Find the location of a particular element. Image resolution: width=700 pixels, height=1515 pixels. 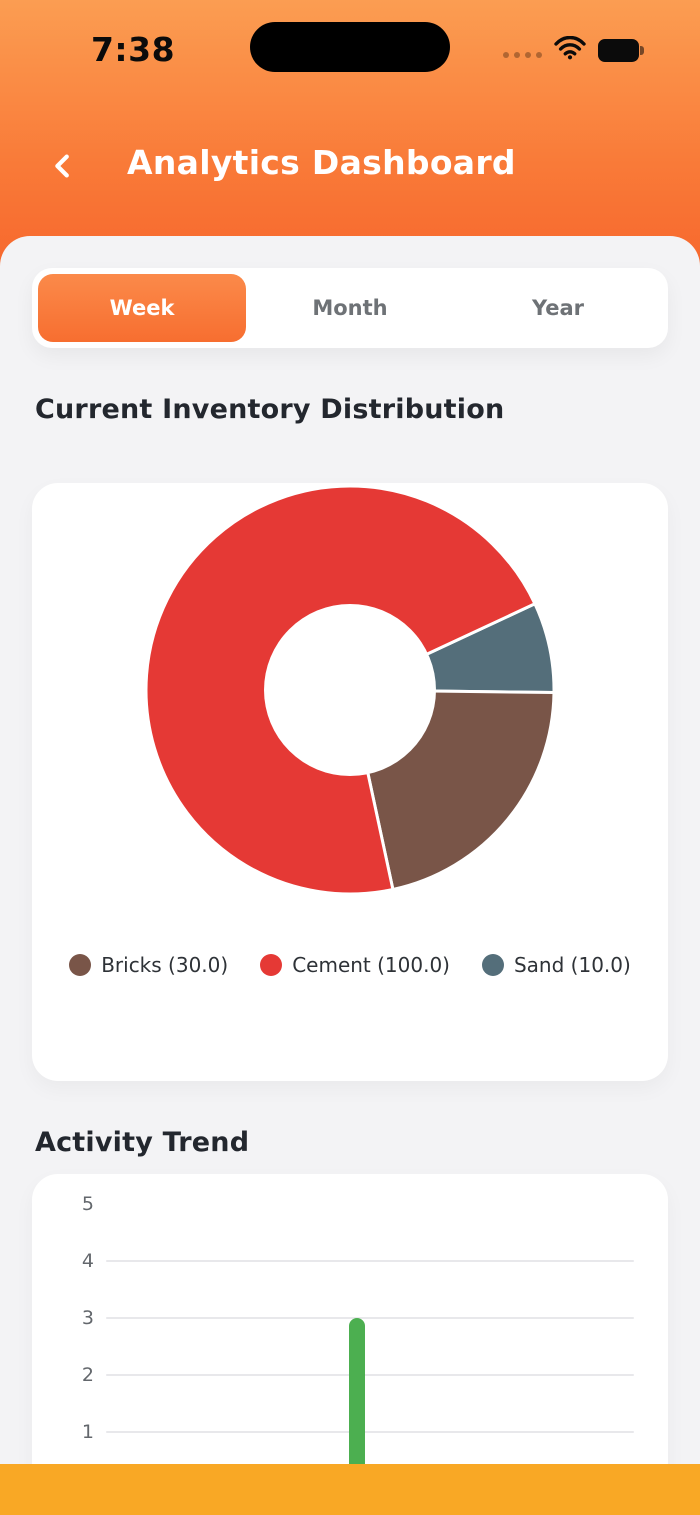

wifi-icon is located at coordinates (570, 49).